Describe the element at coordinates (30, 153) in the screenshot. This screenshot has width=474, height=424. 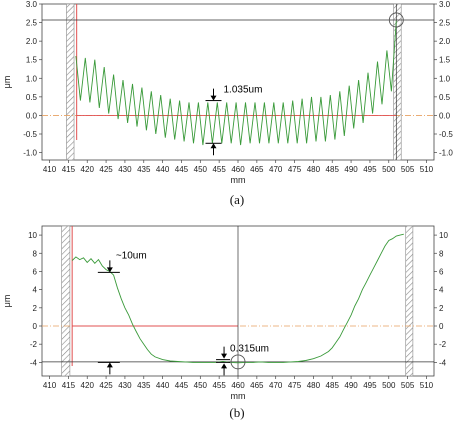
I see `y-tick-label: -1.0` at that location.